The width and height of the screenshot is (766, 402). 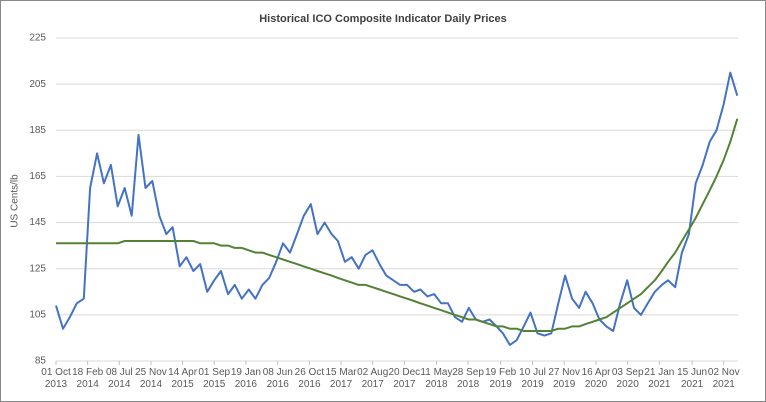 I want to click on y-tick-label: 85, so click(x=41, y=361).